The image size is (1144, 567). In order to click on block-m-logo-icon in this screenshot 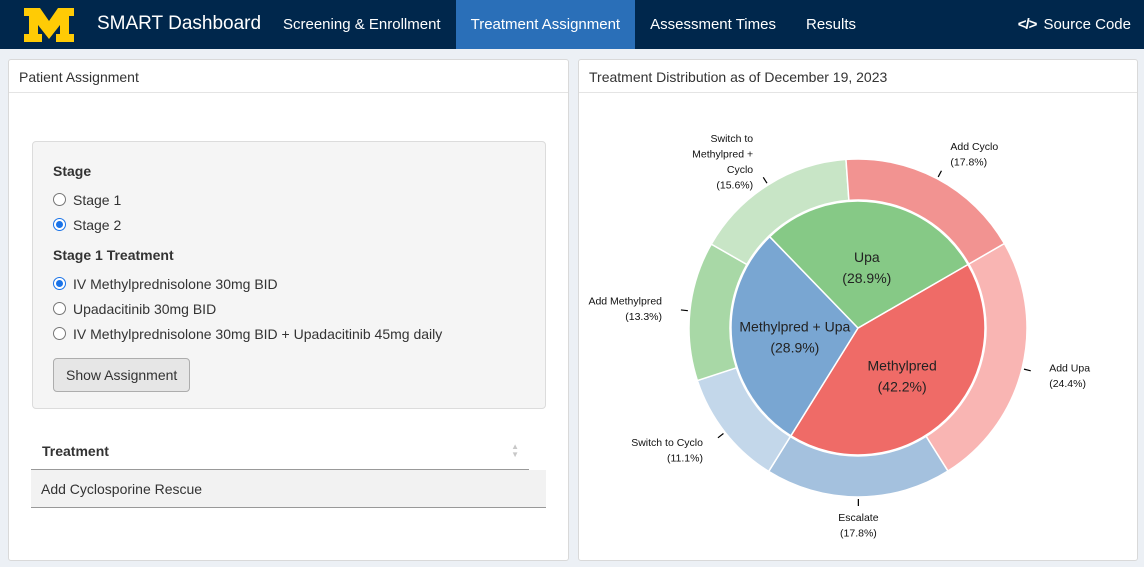, I will do `click(49, 25)`.